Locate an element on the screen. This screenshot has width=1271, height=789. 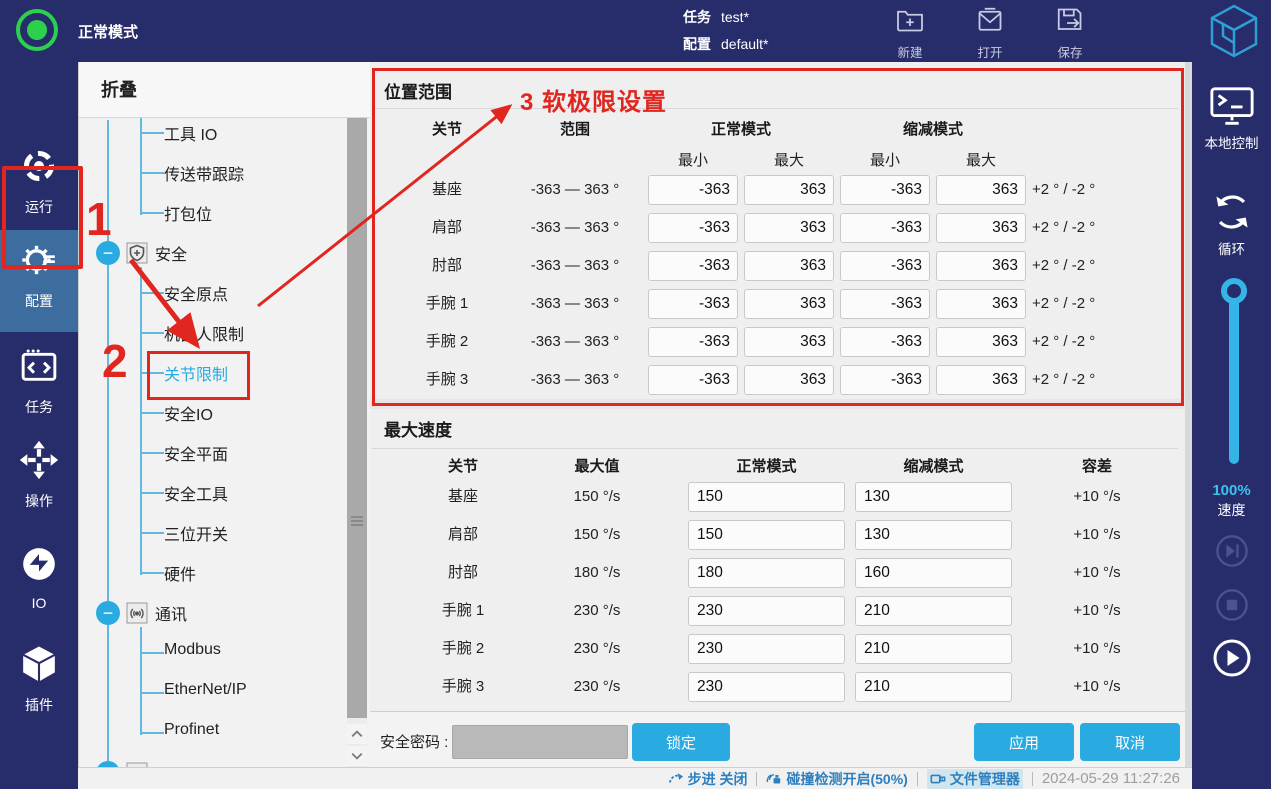
col-range: 范围 is located at coordinates (574, 129).